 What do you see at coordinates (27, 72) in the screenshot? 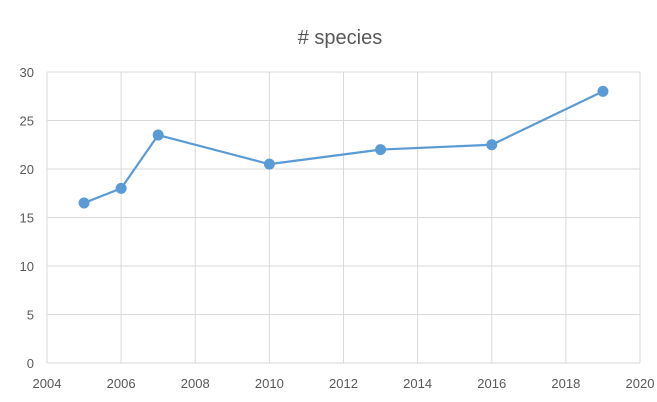
I see `y-tick-label: 30` at bounding box center [27, 72].